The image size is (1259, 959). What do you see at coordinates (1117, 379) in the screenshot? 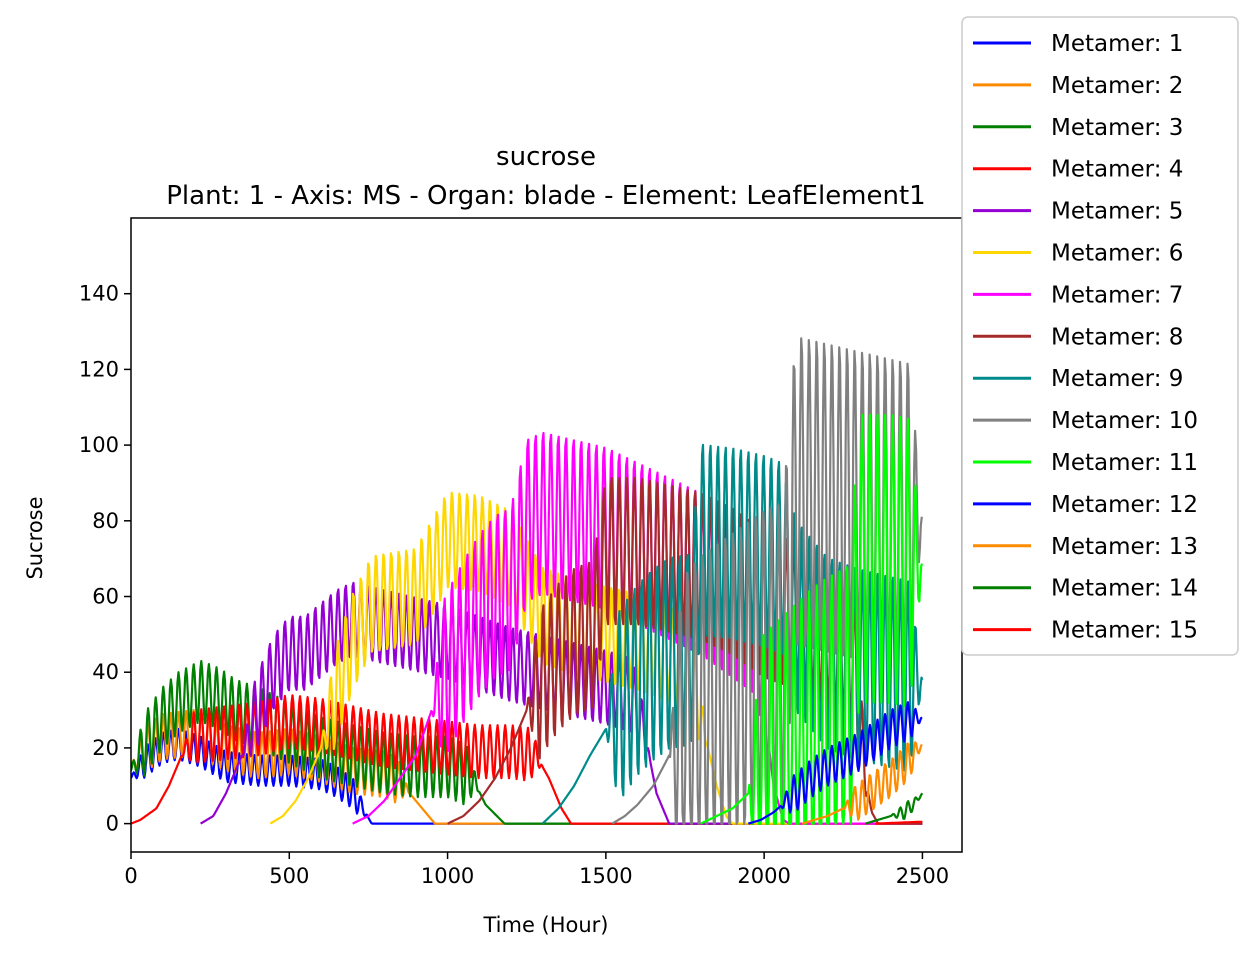
I see `legend-label: Metamer: 9` at bounding box center [1117, 379].